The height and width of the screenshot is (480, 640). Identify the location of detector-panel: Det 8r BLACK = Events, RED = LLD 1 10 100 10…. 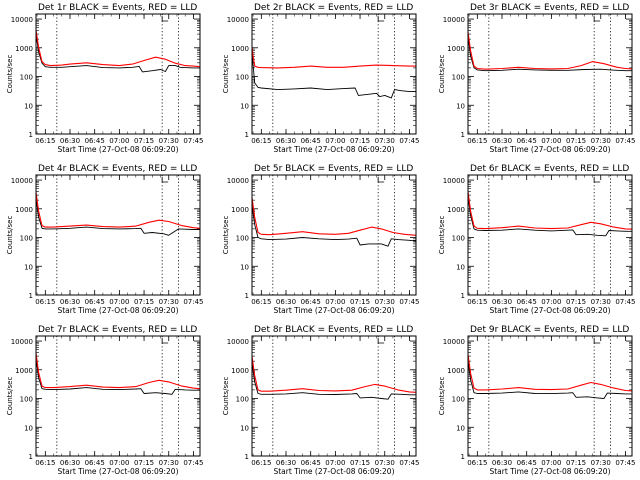
(321, 400).